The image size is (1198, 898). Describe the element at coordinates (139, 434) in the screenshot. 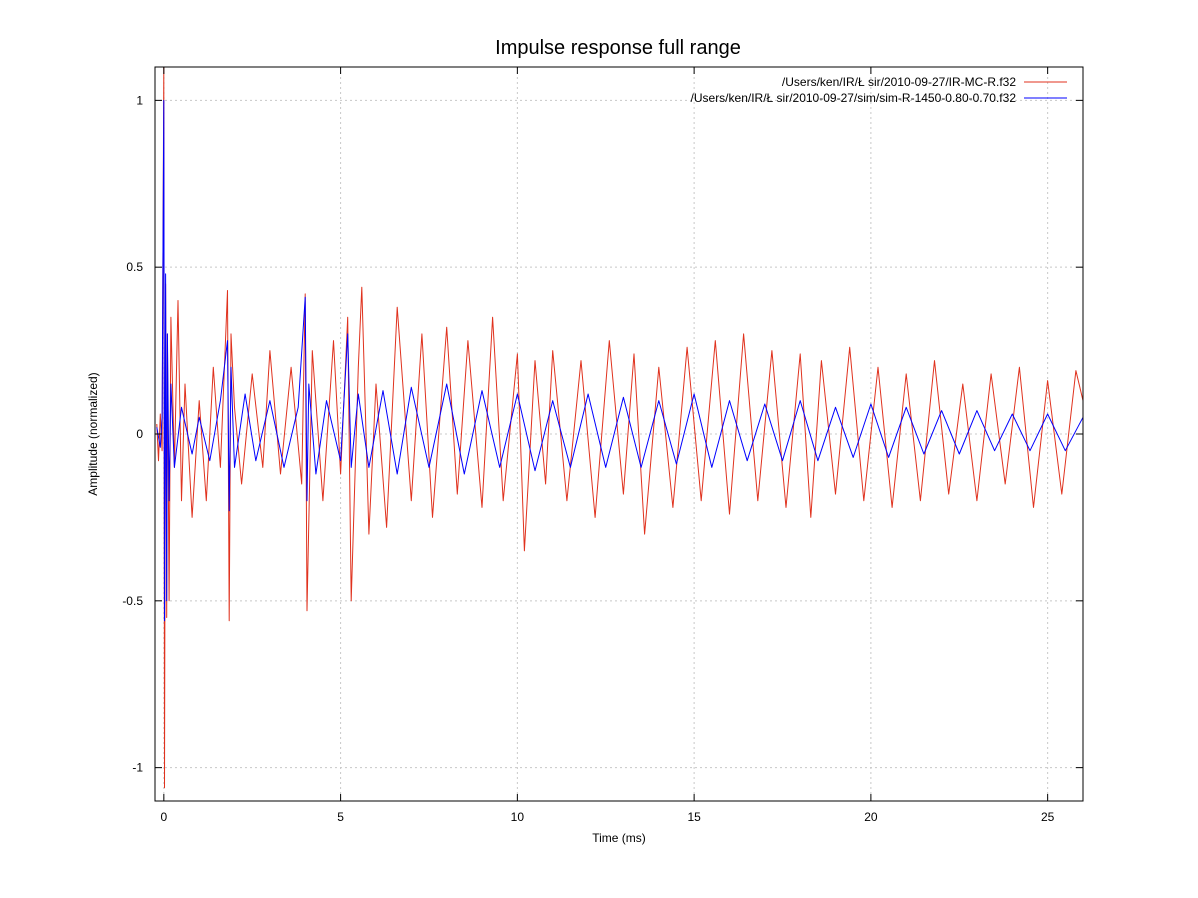

I see `y-tick-label: 0` at that location.